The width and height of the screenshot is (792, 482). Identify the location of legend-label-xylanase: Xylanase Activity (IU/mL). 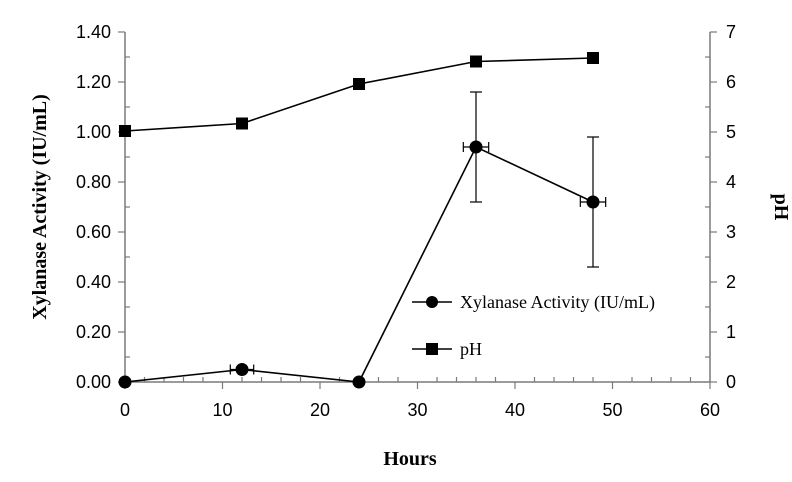
(557, 302).